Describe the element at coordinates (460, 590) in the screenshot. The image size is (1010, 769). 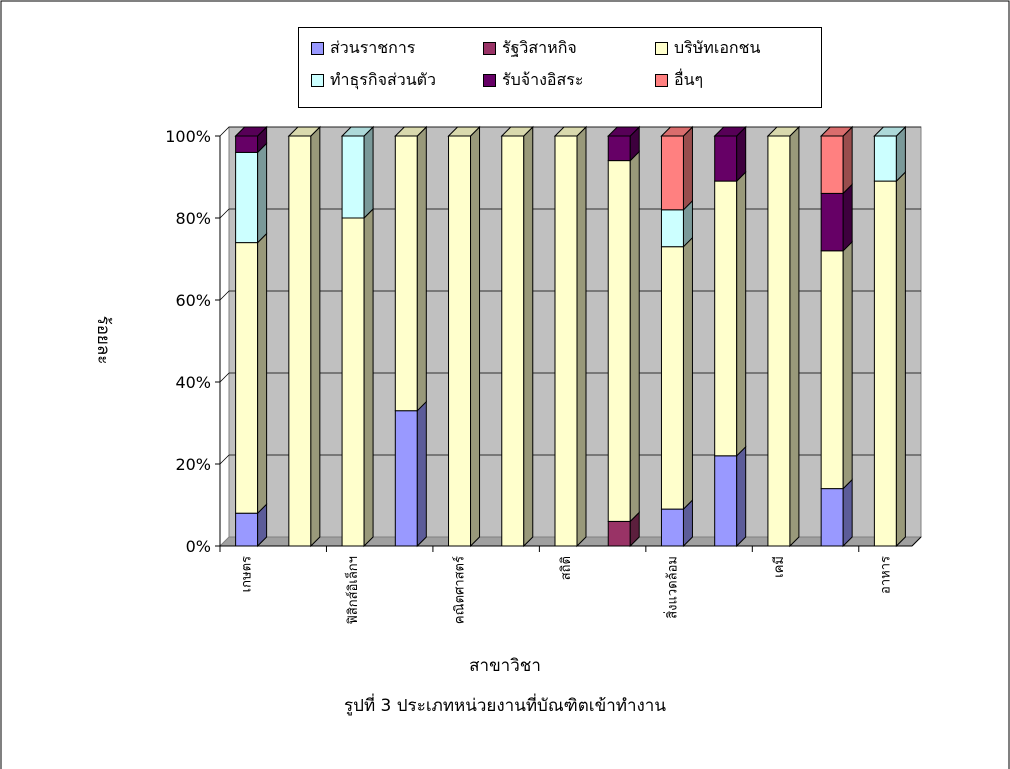
I see `x-tick-label: คณิตศาสตร์` at that location.